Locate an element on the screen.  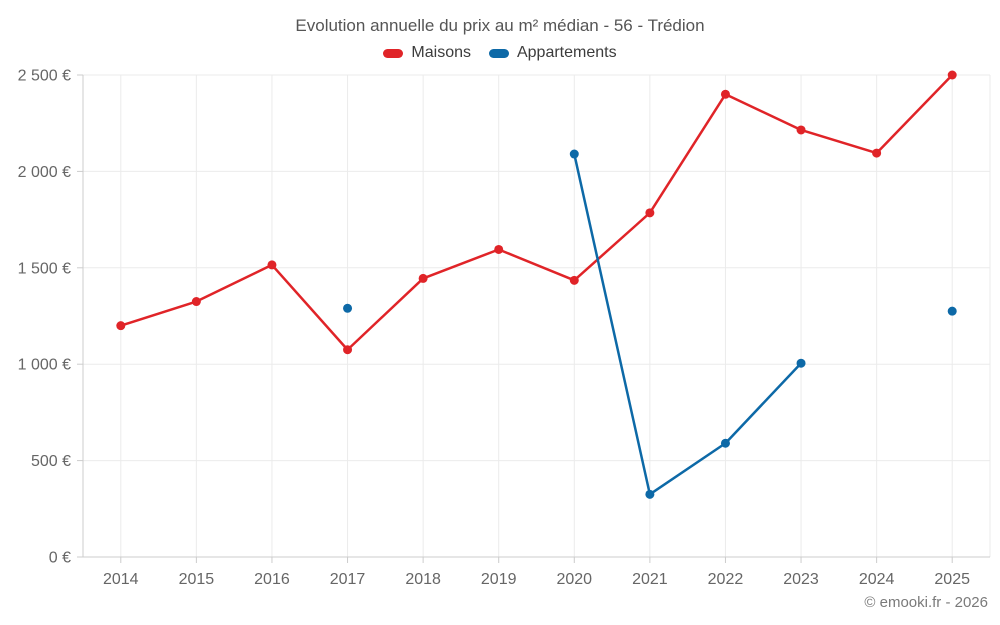
data-point-maisons-2019 is located at coordinates (499, 249).